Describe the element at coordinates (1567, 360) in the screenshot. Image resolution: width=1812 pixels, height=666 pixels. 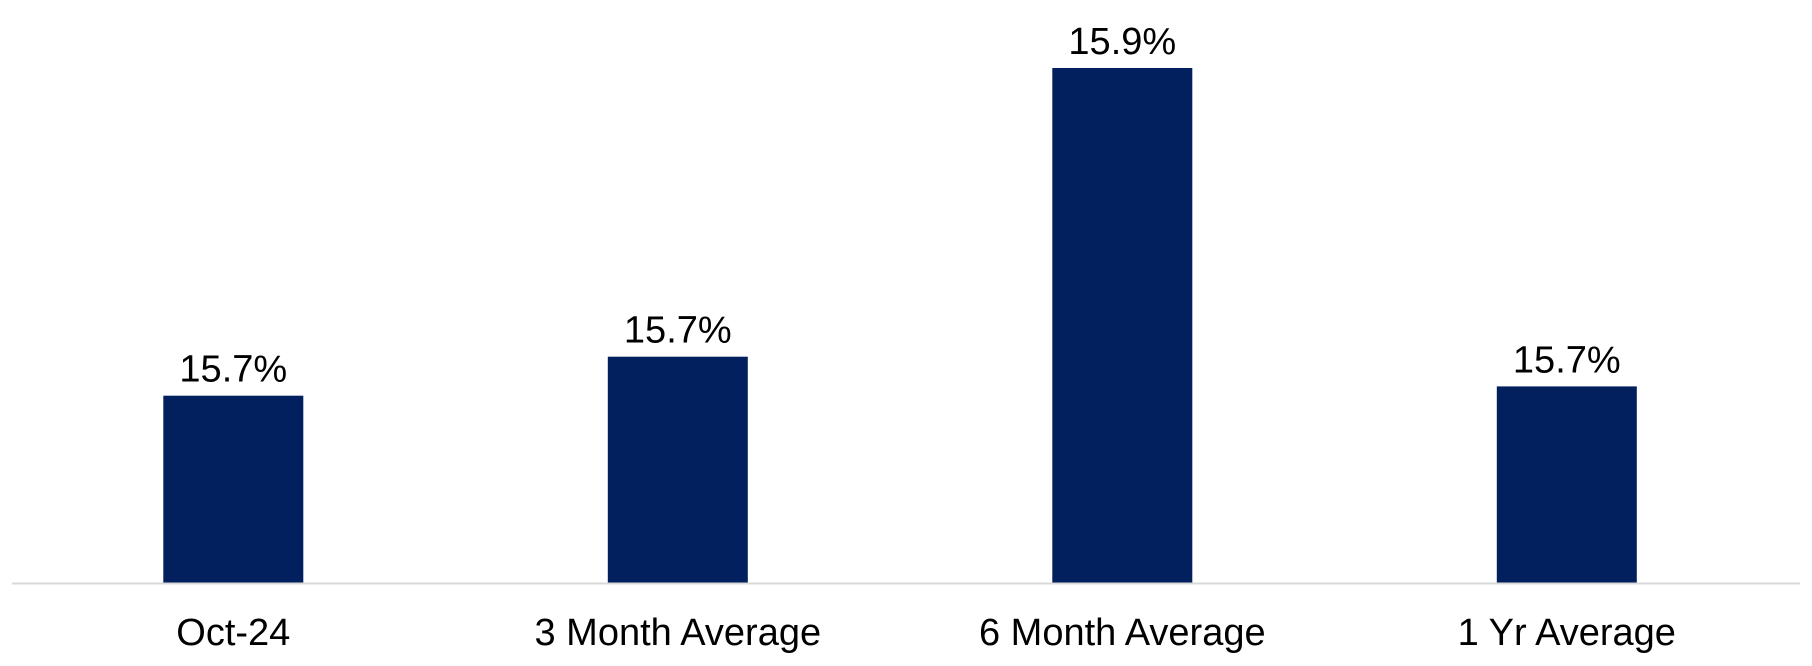
I see `data-label-4: 15.7%` at that location.